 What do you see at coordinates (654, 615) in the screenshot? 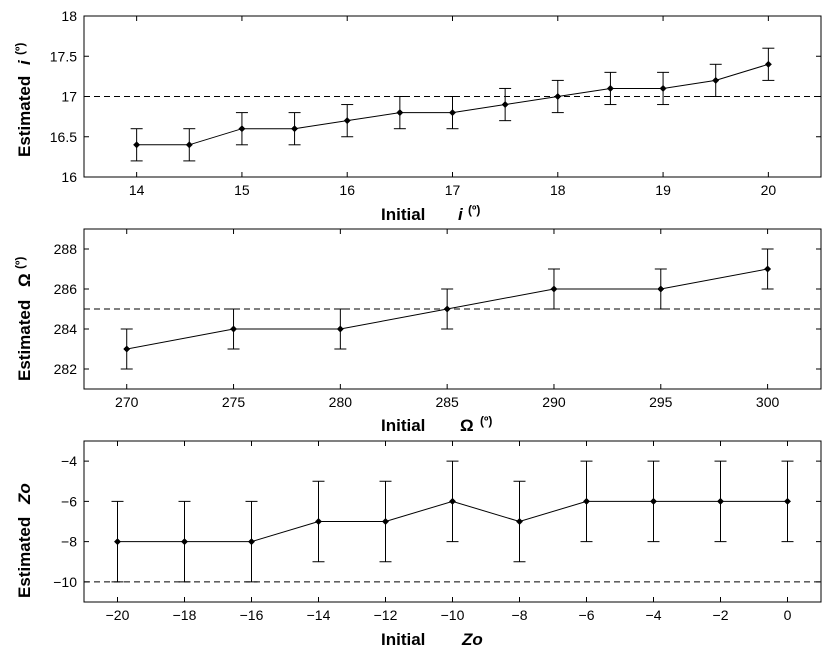
I see `x-tick-label: −4` at bounding box center [654, 615].